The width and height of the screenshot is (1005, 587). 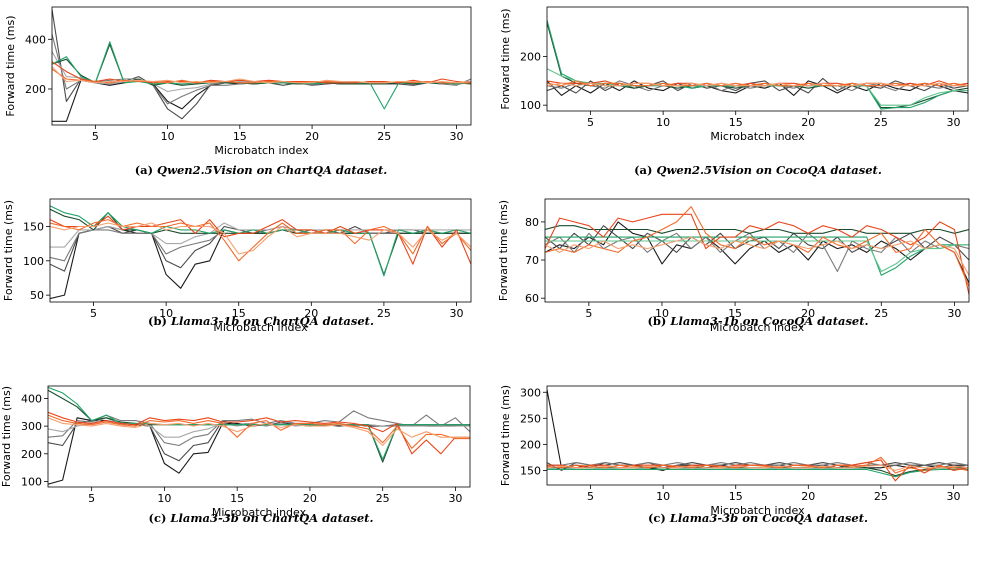 I want to click on subfigure-caption: (b) Llama3-1b on ChartQA dataset., so click(x=261, y=321).